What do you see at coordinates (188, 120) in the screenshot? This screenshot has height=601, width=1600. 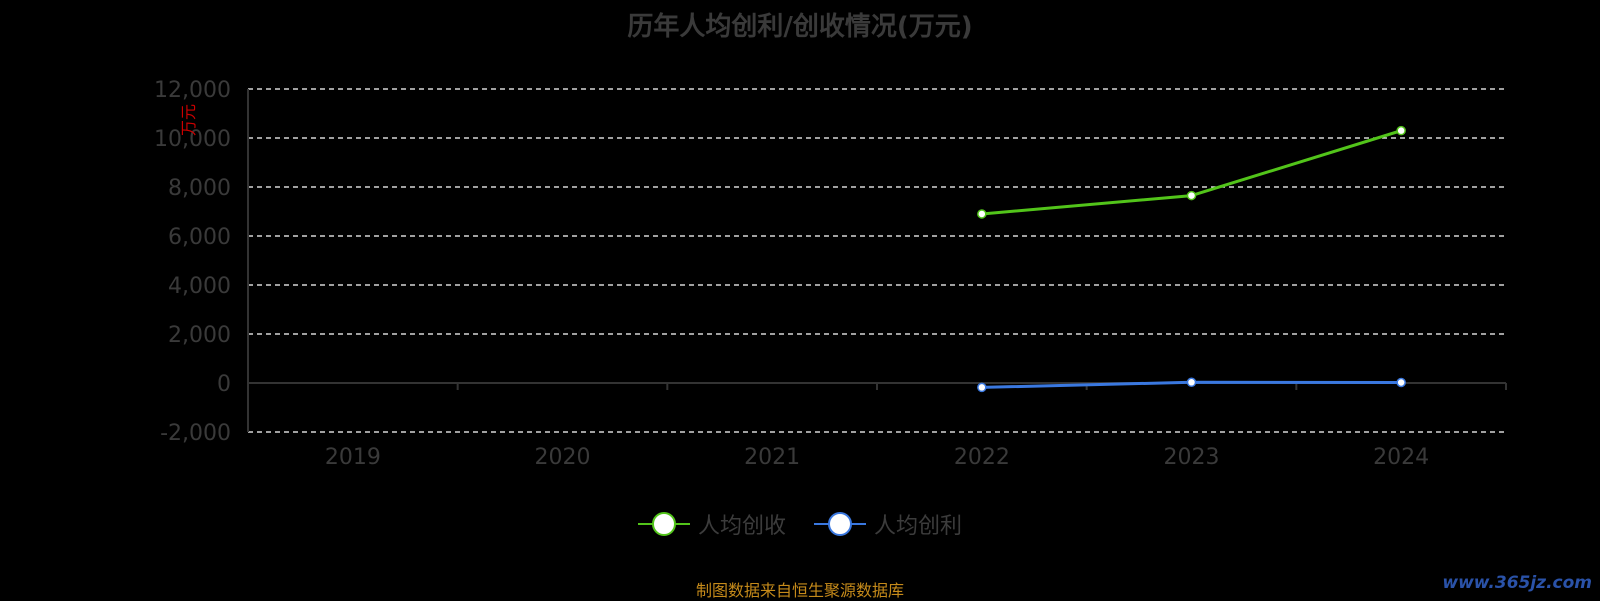 I see `y-axis-title: 万元` at bounding box center [188, 120].